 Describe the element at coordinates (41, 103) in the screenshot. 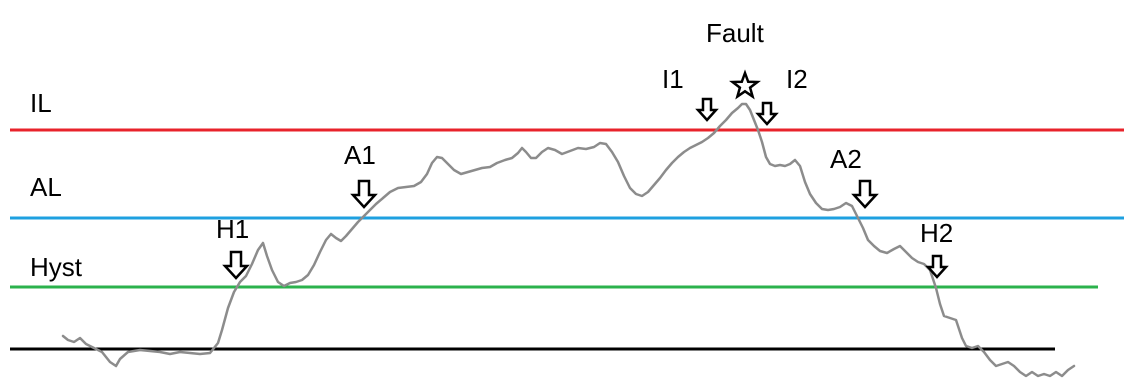

I see `il-label: IL` at that location.